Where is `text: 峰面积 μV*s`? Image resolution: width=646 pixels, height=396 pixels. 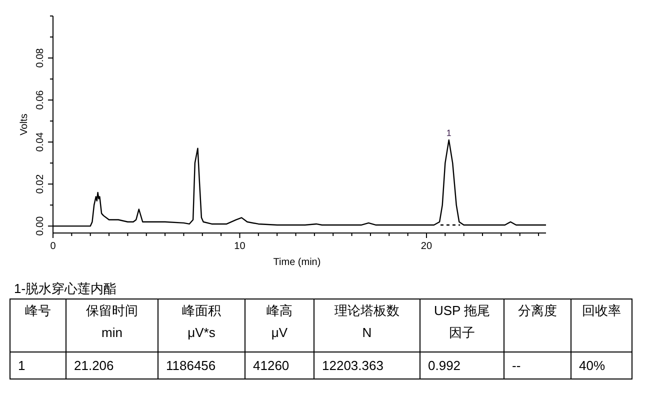
text: 峰面积 μV*s is located at coordinates (201, 321).